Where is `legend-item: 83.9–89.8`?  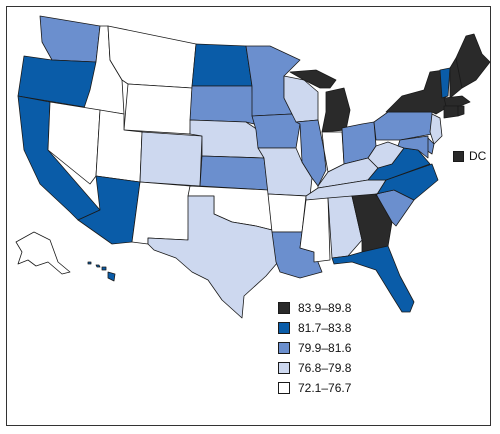 legend-item: 83.9–89.8 is located at coordinates (314, 308).